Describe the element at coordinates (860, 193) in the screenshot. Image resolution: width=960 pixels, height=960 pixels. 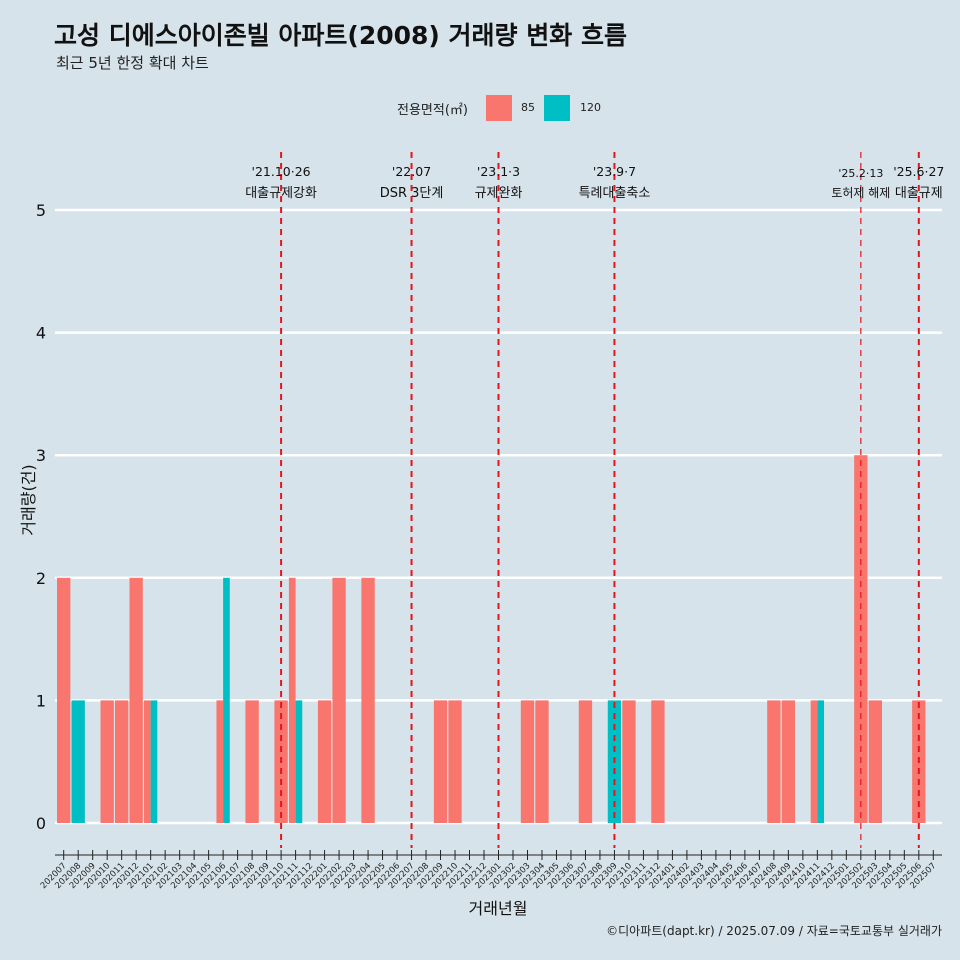
I see `event-label-202502: 토허제 해제` at that location.